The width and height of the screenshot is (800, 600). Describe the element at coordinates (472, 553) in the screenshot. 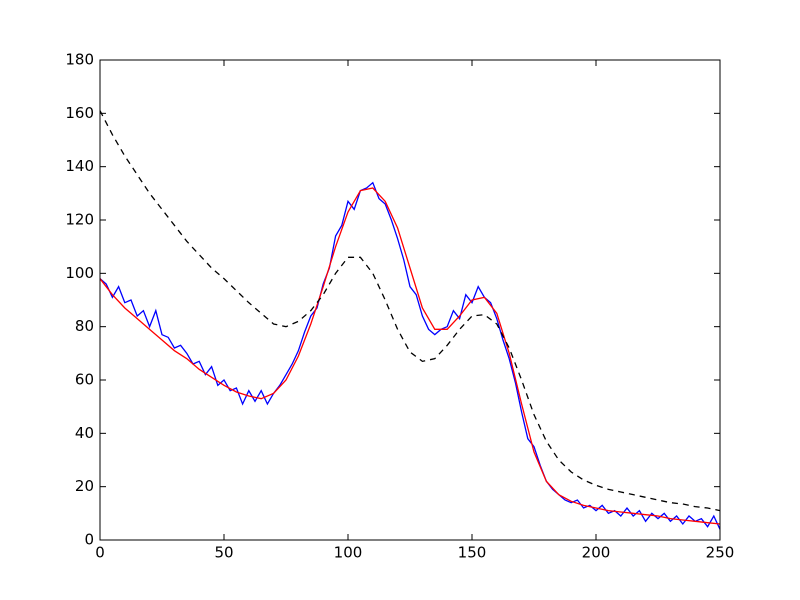

I see `x-tick-label: 150` at that location.